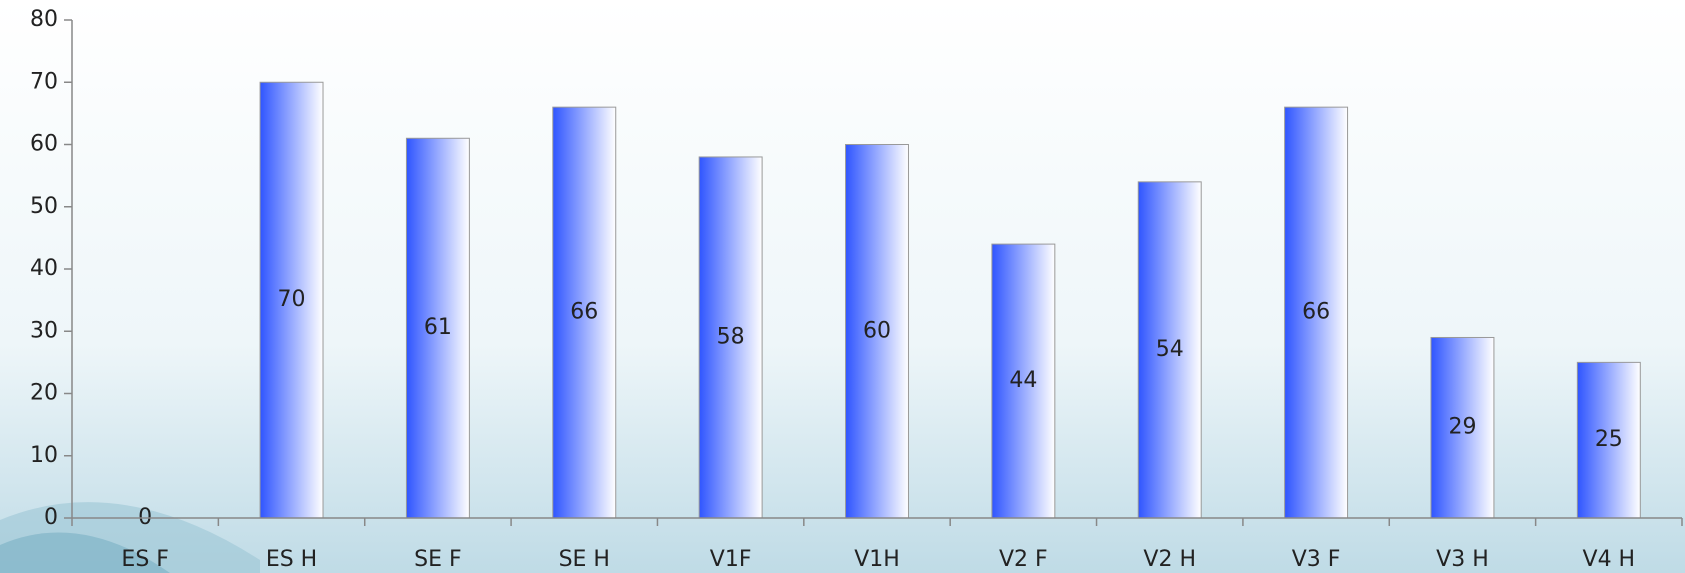  What do you see at coordinates (51, 517) in the screenshot?
I see `y-tick-label: 0` at bounding box center [51, 517].